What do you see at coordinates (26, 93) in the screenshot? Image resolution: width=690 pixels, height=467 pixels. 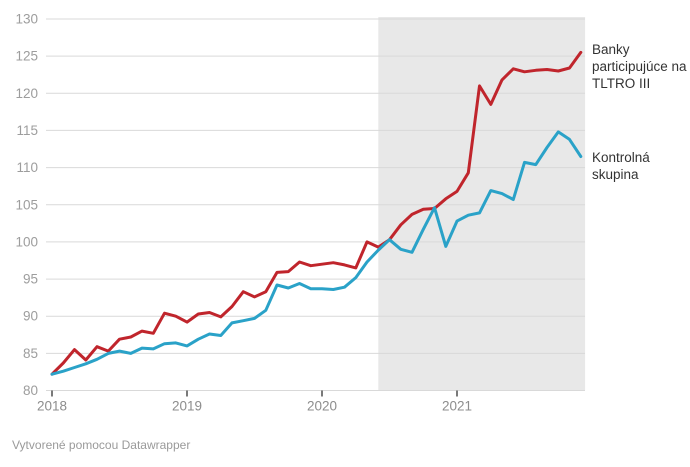 I see `y-axis-tick-label: 120` at bounding box center [26, 93].